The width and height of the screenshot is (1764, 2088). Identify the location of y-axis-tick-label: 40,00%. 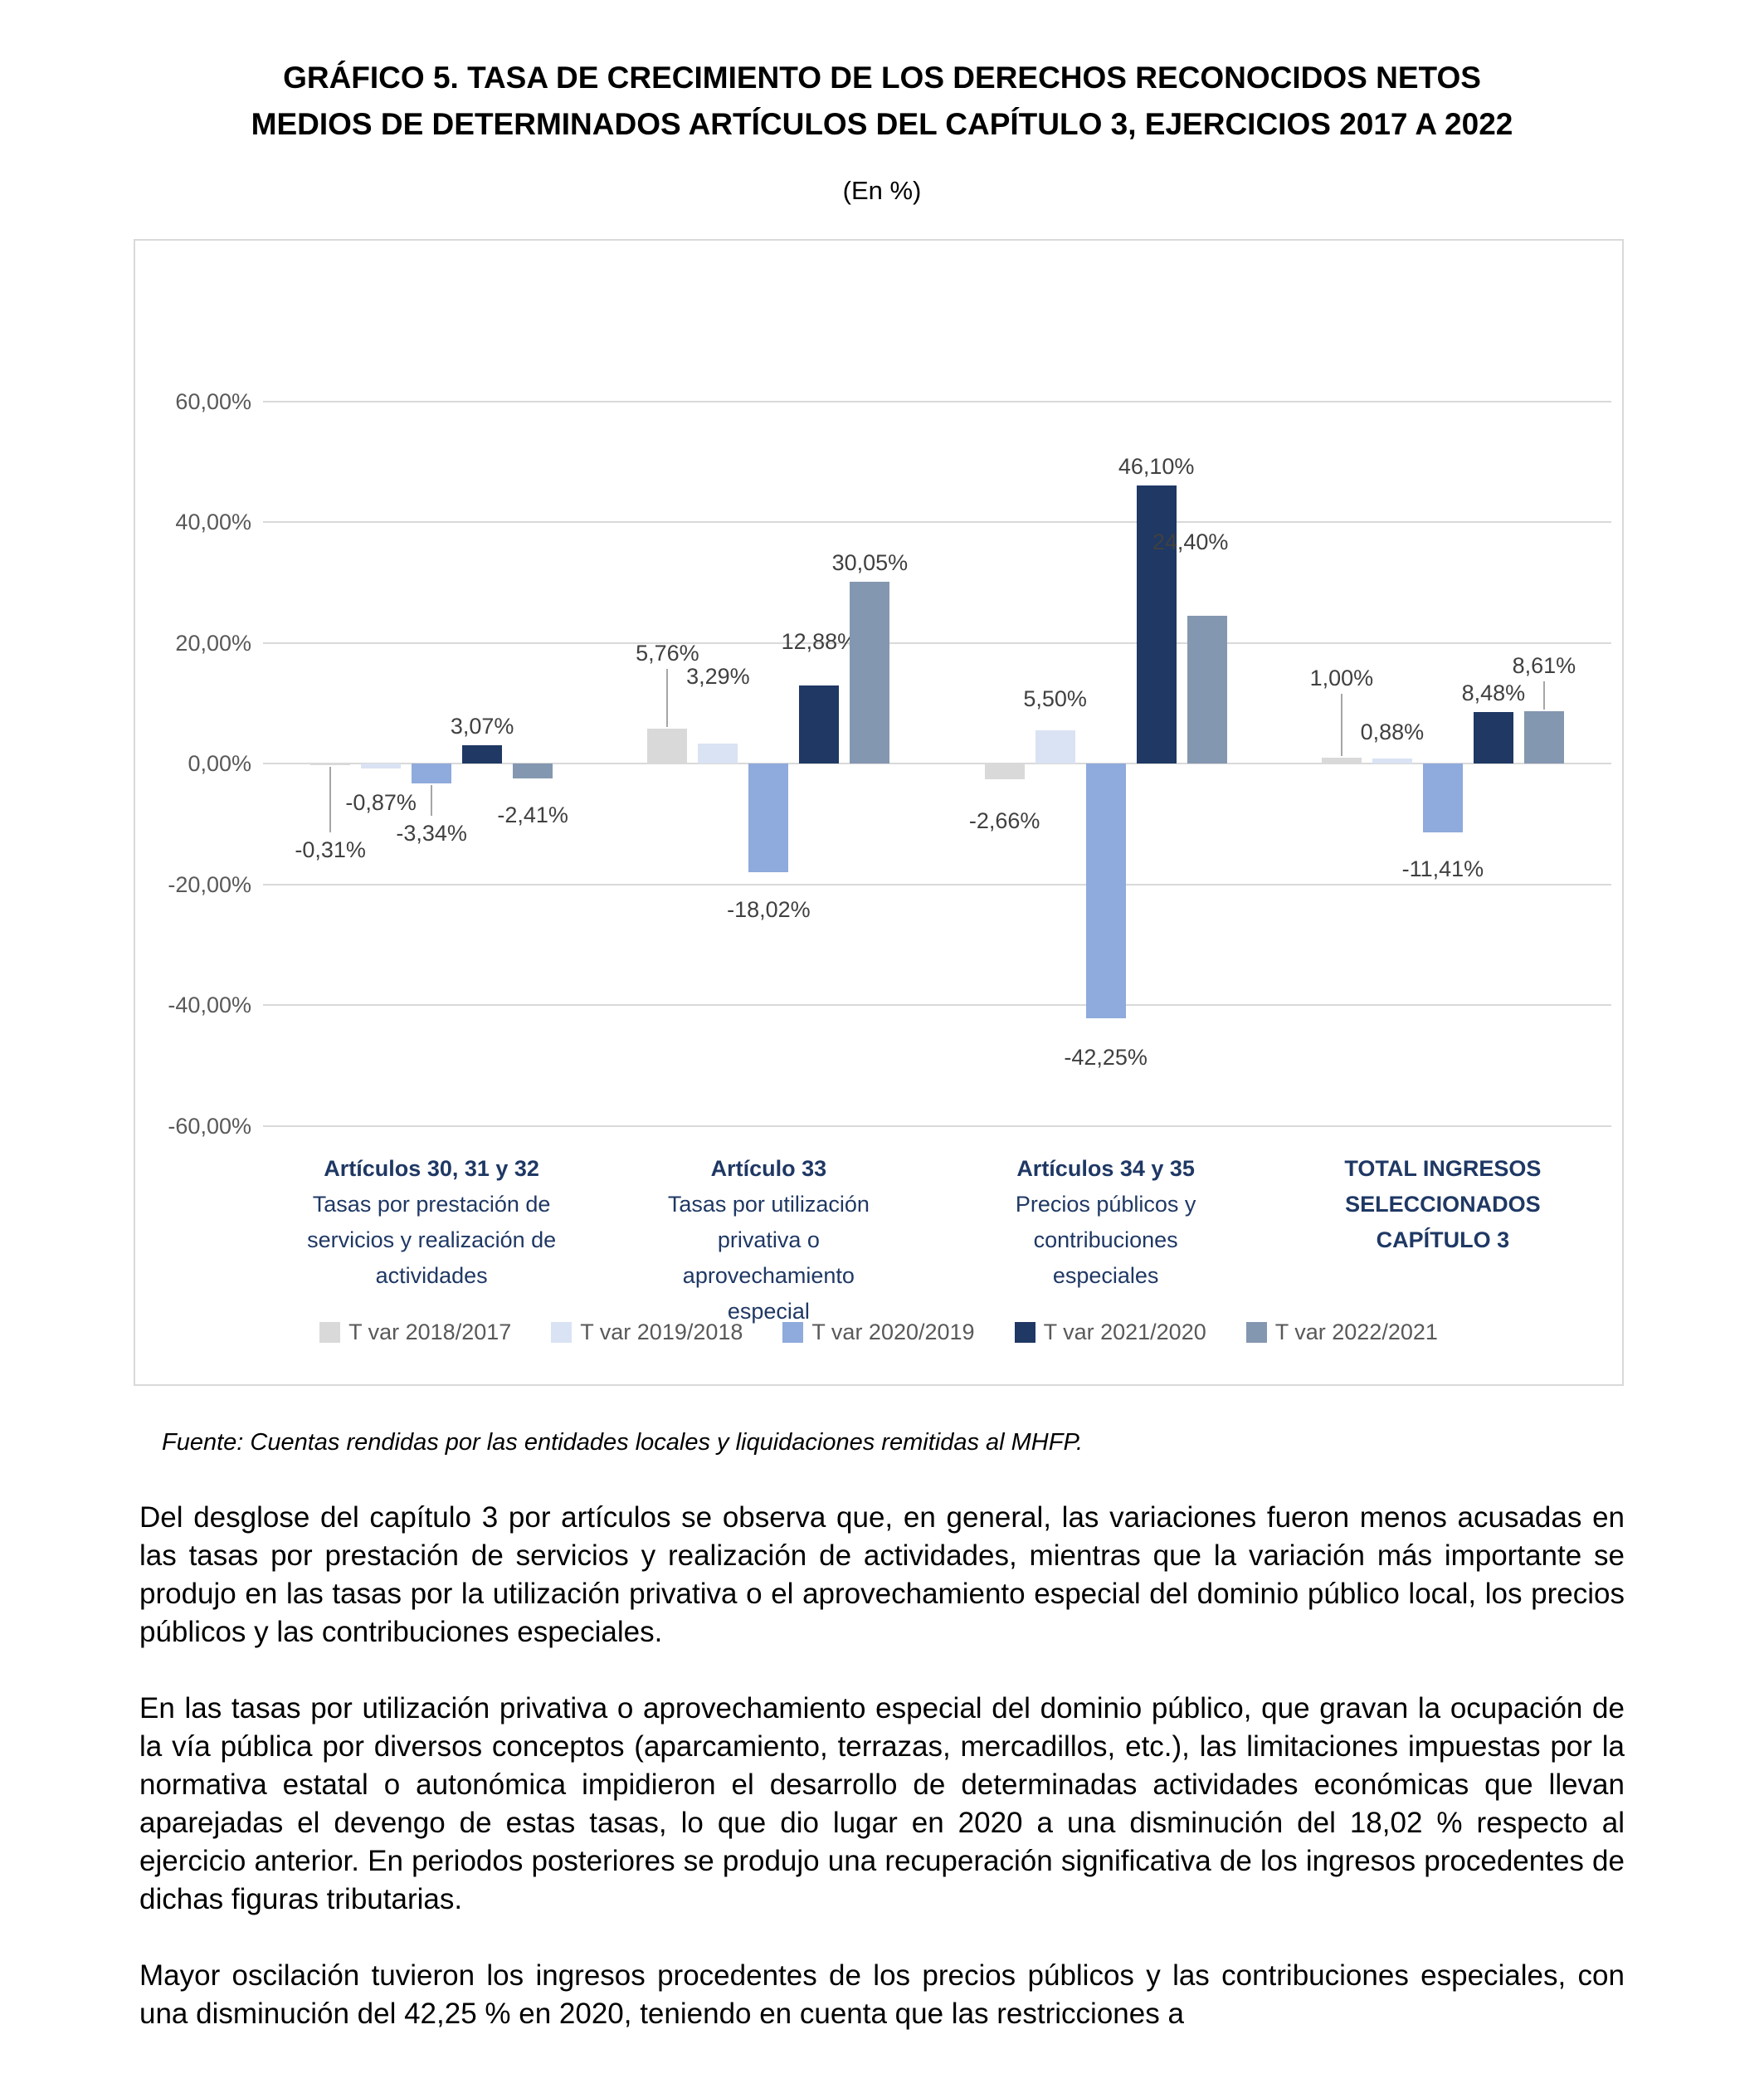
(213, 522).